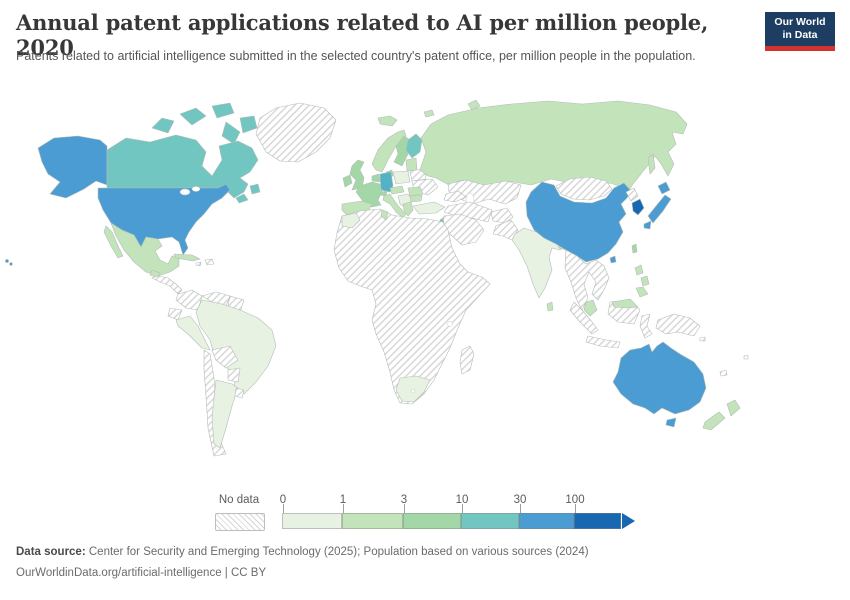 This screenshot has width=850, height=600. Describe the element at coordinates (467, 360) in the screenshot. I see `country-madagascar` at that location.